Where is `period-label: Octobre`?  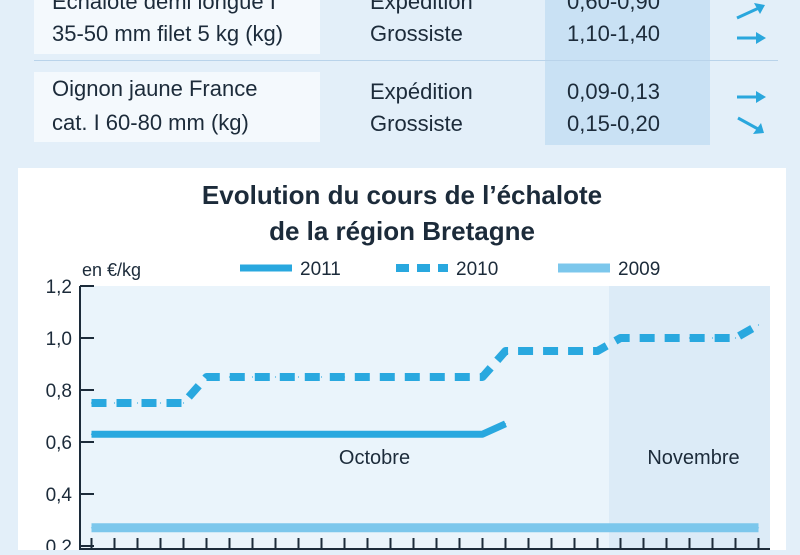
period-label: Octobre is located at coordinates (374, 458).